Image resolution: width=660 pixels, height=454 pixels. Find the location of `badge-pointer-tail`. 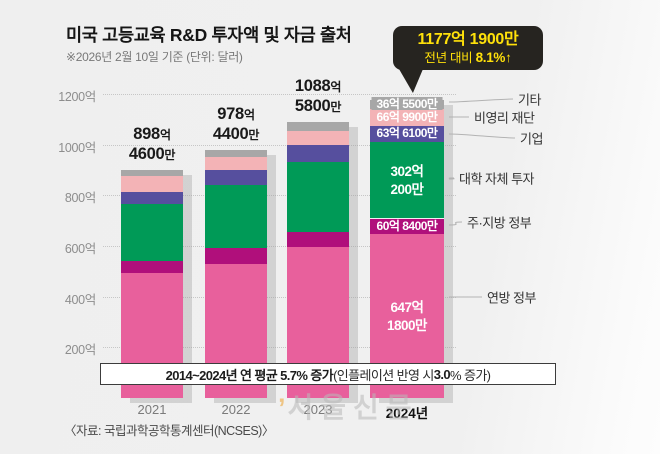

badge-pointer-tail is located at coordinates (411, 81).